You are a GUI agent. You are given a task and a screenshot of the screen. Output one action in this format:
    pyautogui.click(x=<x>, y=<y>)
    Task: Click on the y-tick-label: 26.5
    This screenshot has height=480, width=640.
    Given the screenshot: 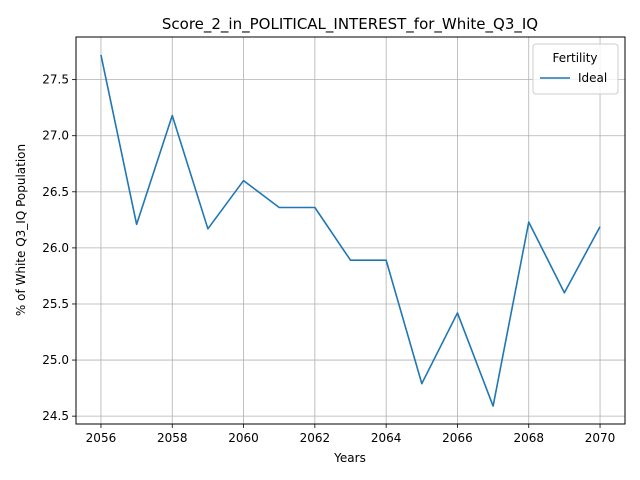 What is the action you would take?
    pyautogui.click(x=55, y=192)
    